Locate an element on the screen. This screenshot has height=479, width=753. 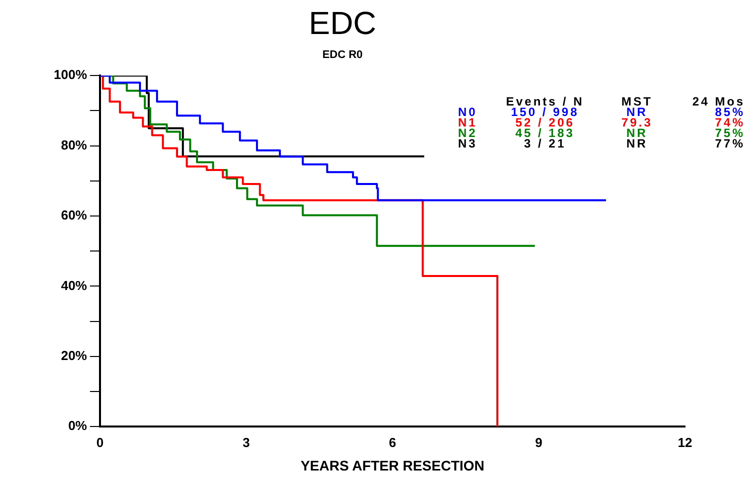
chart-subtitle: EDC R0 is located at coordinates (342, 55).